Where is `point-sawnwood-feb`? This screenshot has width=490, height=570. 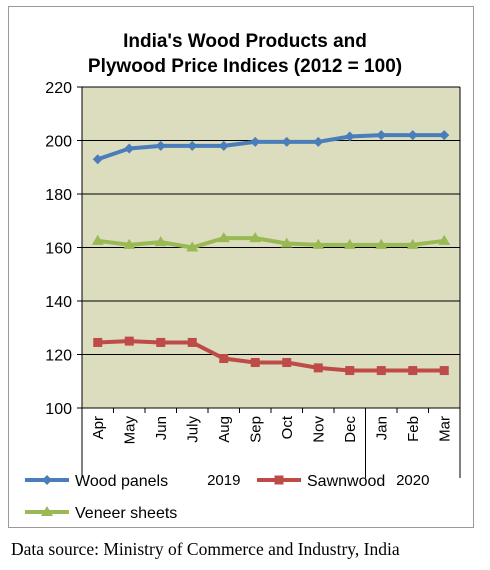 point-sawnwood-feb is located at coordinates (412, 370).